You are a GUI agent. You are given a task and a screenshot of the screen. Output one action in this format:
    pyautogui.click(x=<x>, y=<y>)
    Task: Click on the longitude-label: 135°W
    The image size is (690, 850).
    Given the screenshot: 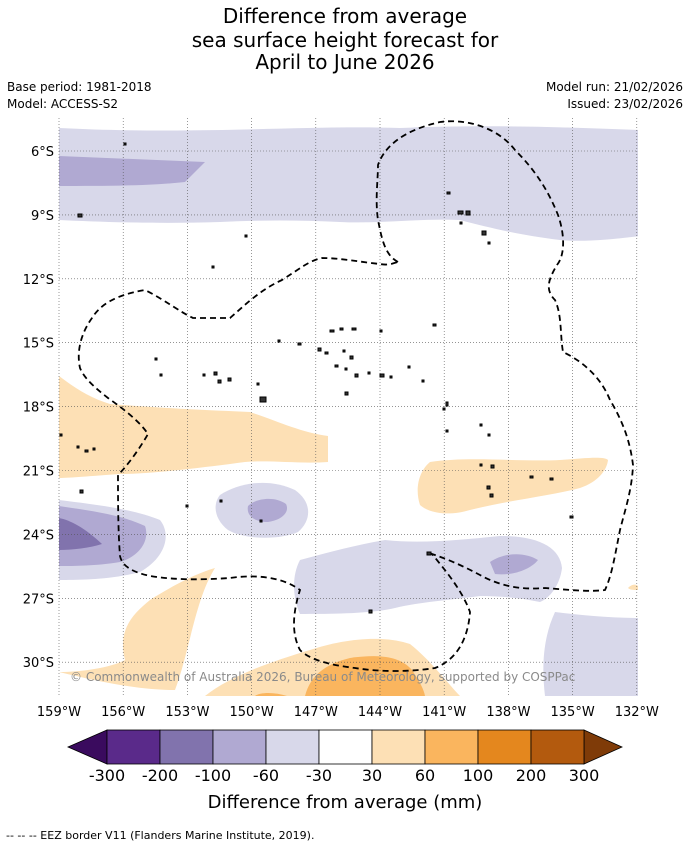 What is the action you would take?
    pyautogui.click(x=573, y=712)
    